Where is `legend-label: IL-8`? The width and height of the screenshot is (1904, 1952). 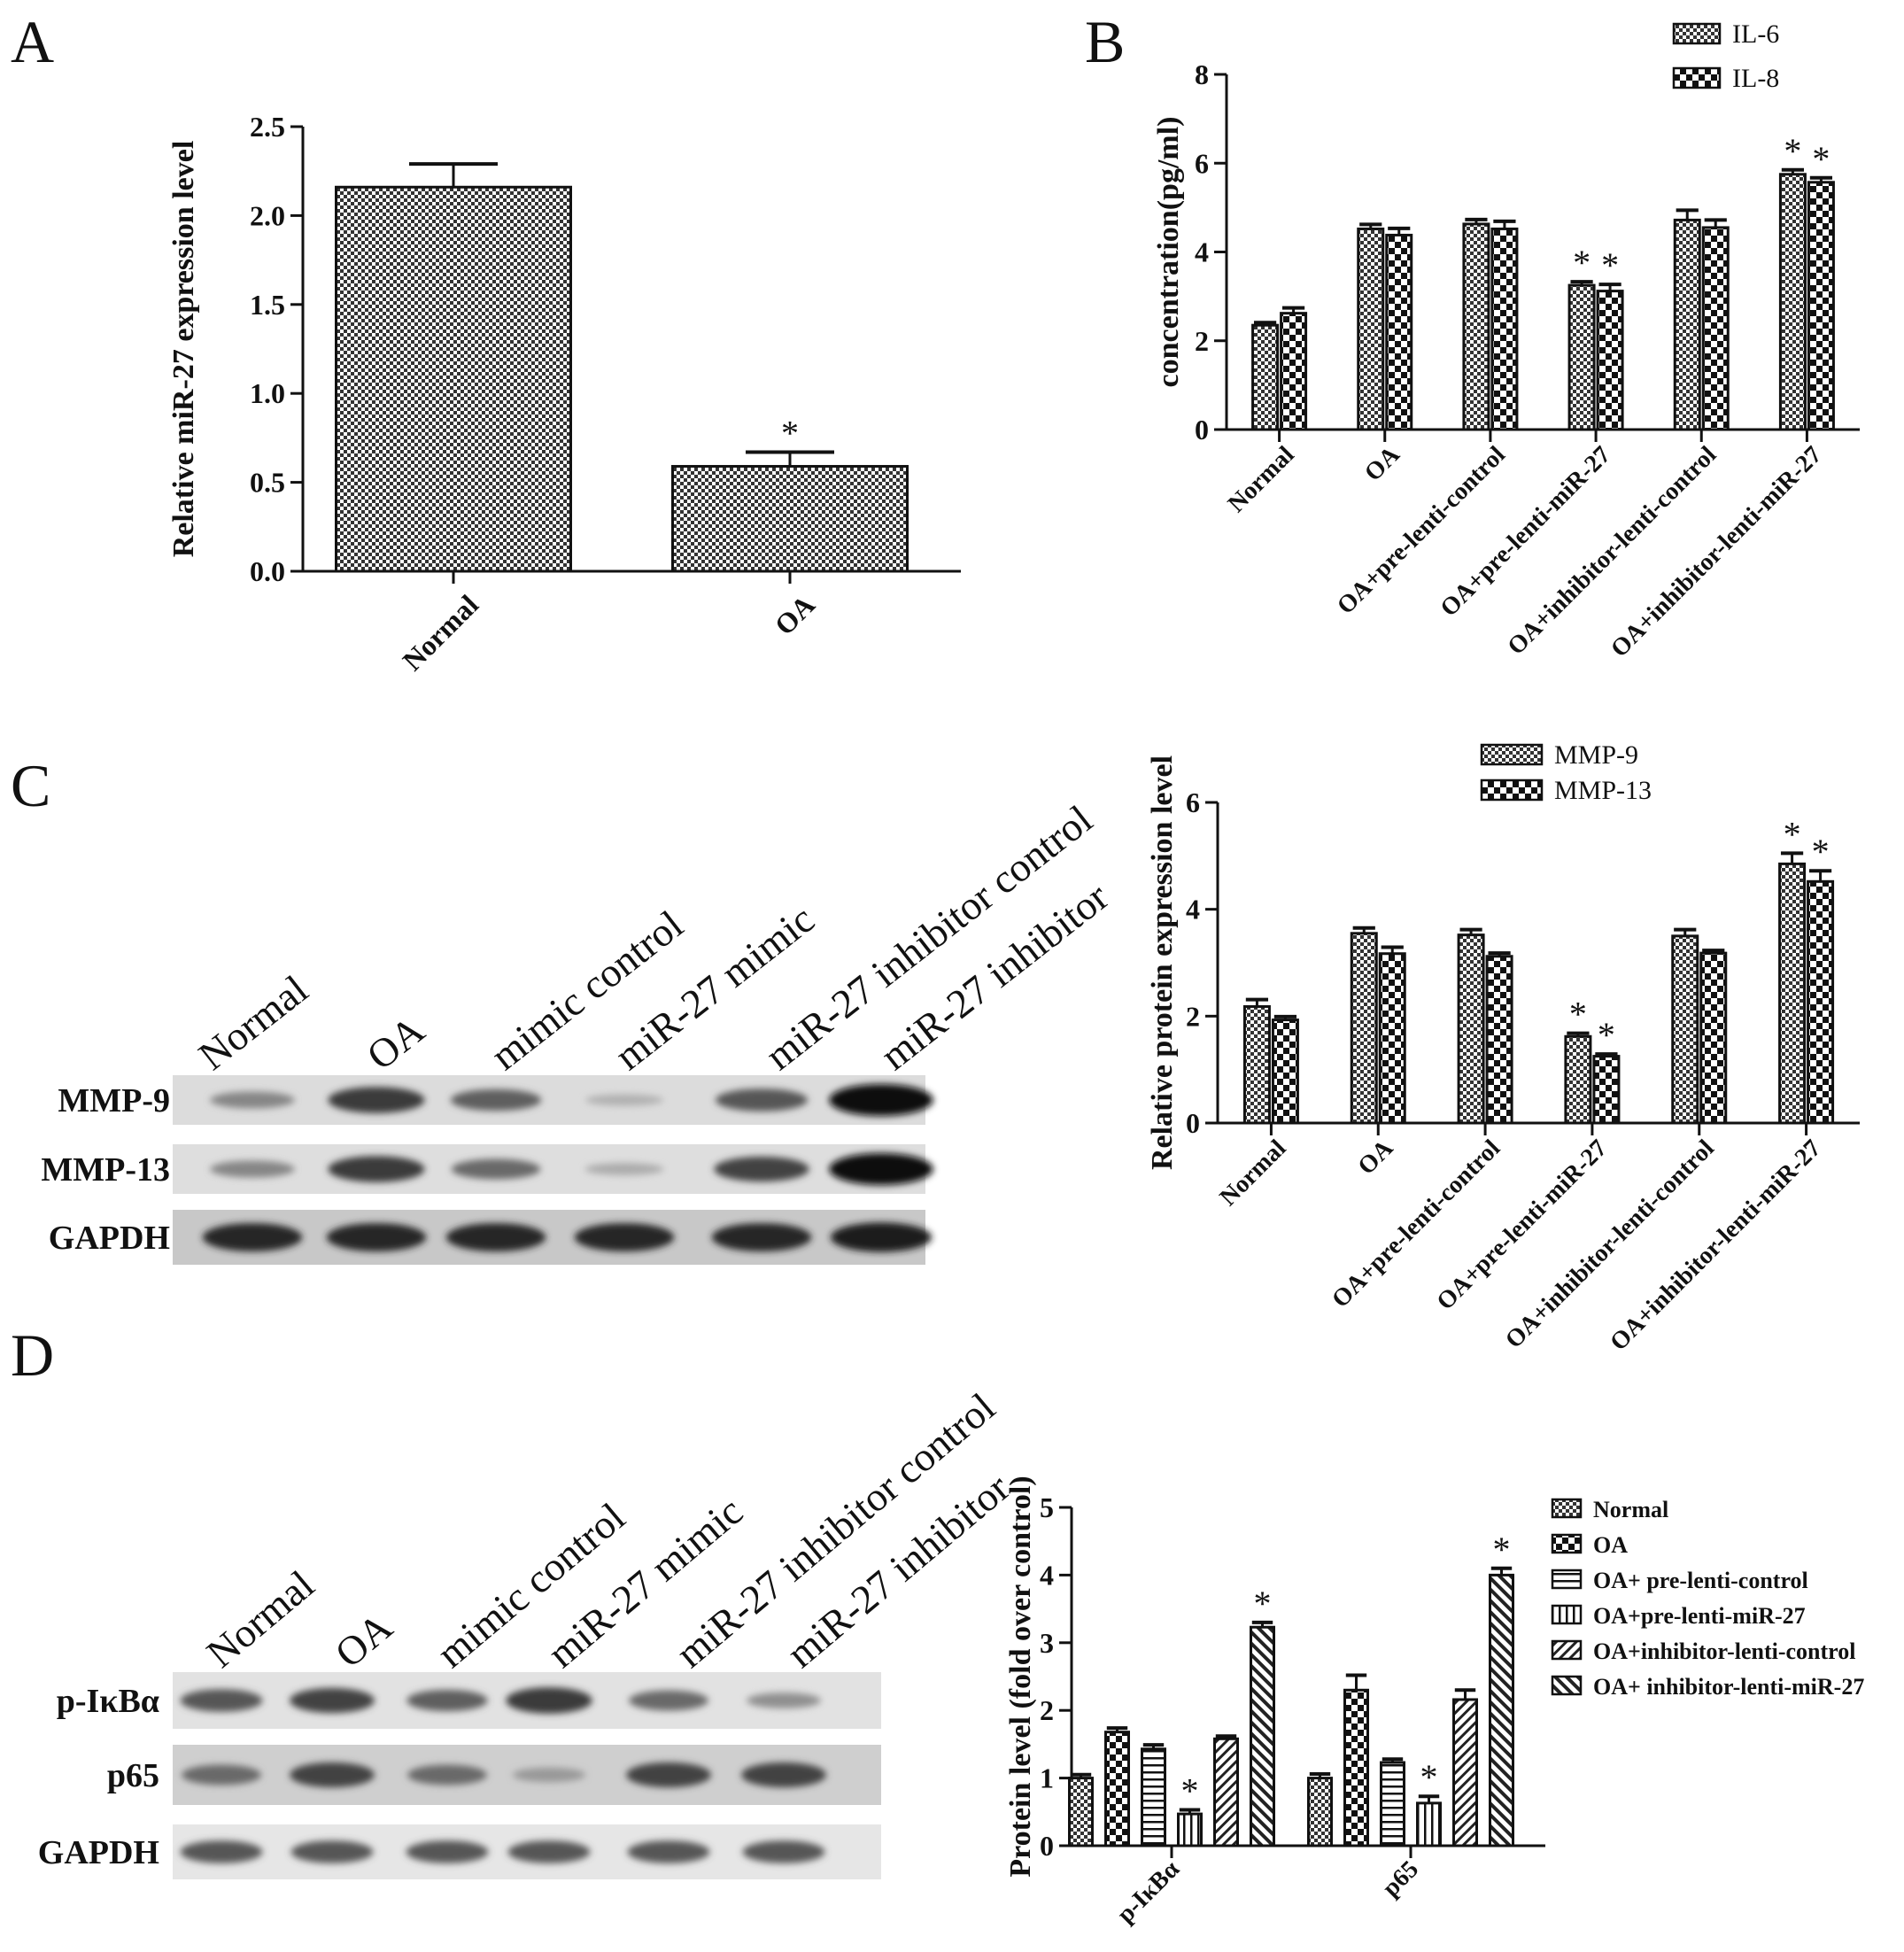
legend-label: IL-8 is located at coordinates (1755, 78).